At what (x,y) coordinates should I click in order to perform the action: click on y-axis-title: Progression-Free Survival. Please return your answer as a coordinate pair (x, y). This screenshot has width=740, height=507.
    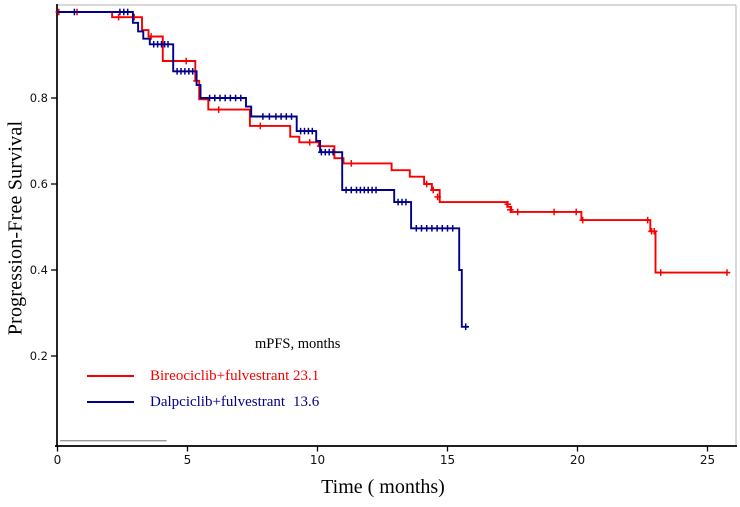
    Looking at the image, I should click on (15, 228).